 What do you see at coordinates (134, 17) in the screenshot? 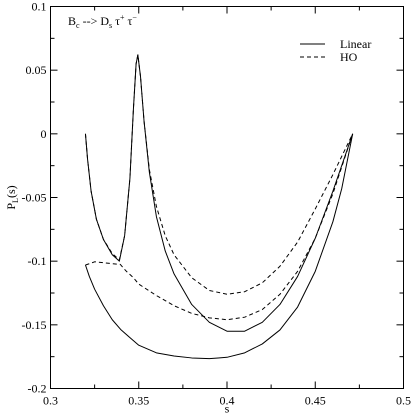
I see `annotation-superscript: −` at bounding box center [134, 17].